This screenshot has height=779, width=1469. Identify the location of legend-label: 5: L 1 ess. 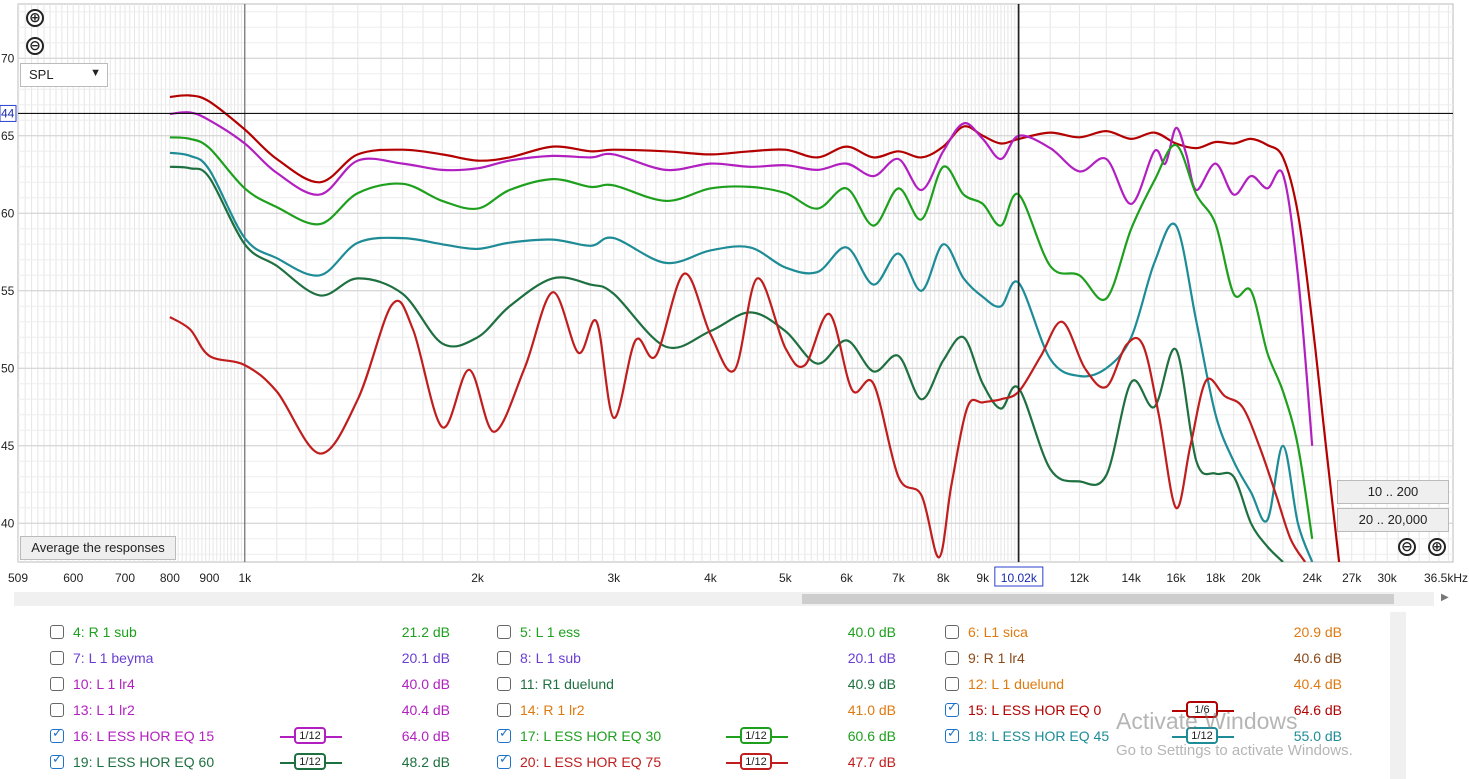
(550, 632).